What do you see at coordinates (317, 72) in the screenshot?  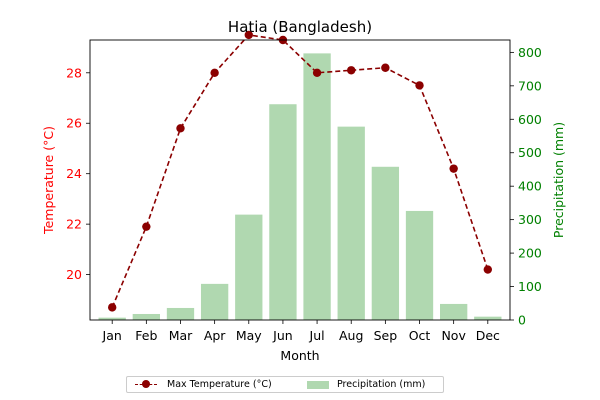 I see `temperature-point-jul` at bounding box center [317, 72].